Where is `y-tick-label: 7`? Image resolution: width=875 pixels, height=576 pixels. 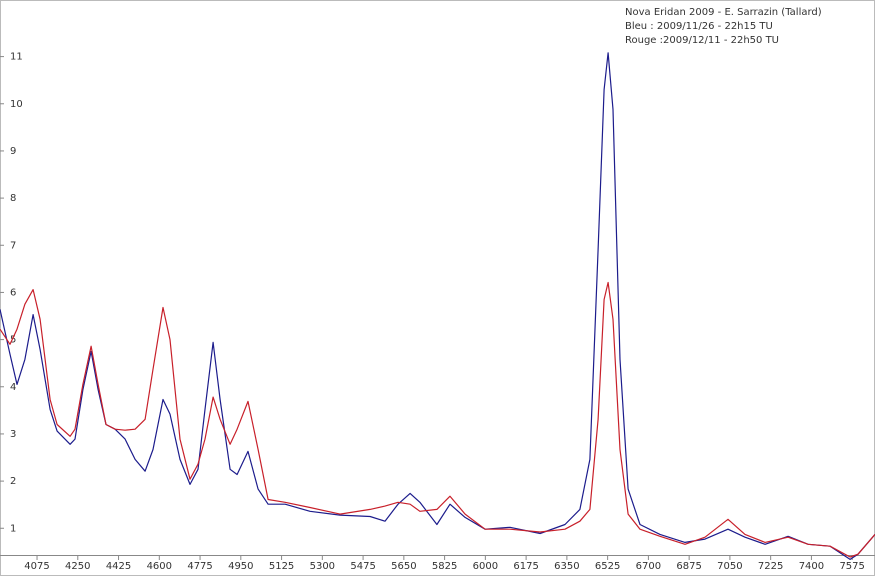 y-tick-label: 7 is located at coordinates (13, 245).